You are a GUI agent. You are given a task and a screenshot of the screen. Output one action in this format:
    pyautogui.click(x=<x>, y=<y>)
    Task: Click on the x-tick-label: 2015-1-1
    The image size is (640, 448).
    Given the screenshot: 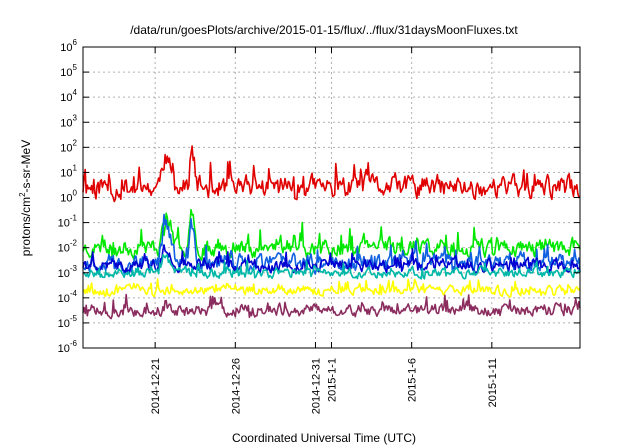 What is the action you would take?
    pyautogui.click(x=333, y=380)
    